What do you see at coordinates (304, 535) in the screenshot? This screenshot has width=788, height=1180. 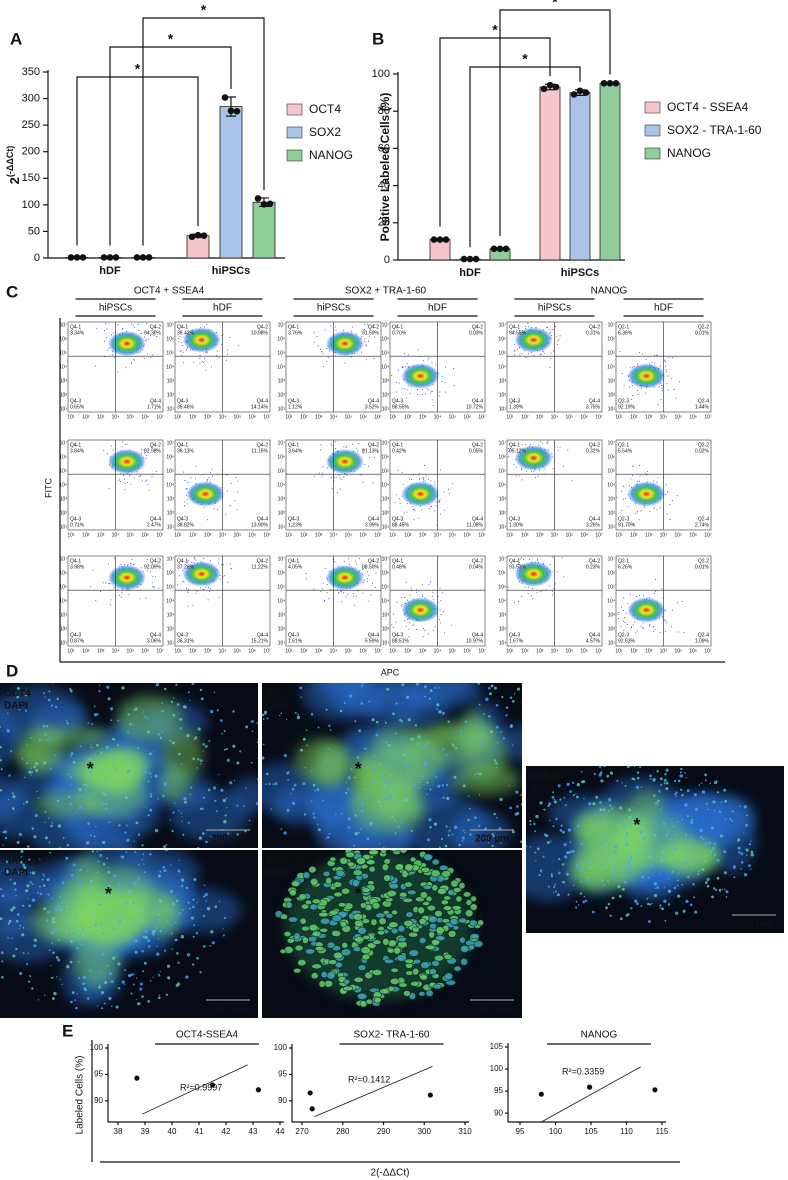 I see `x-tick-label: 10²` at bounding box center [304, 535].